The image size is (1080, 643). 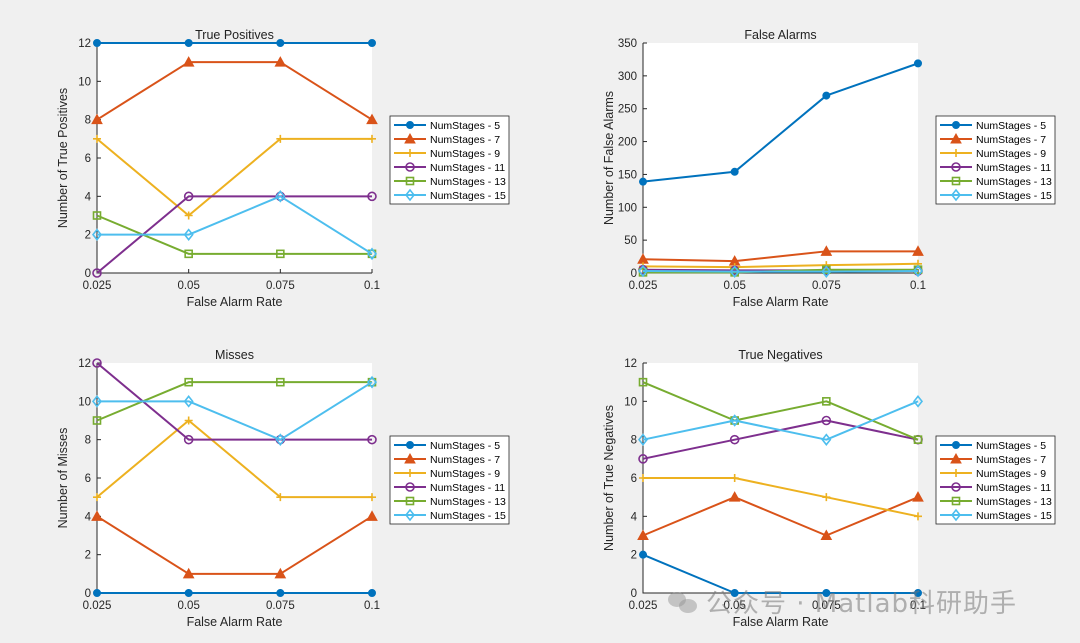 What do you see at coordinates (781, 622) in the screenshot?
I see `x-axis-label: False Alarm Rate` at bounding box center [781, 622].